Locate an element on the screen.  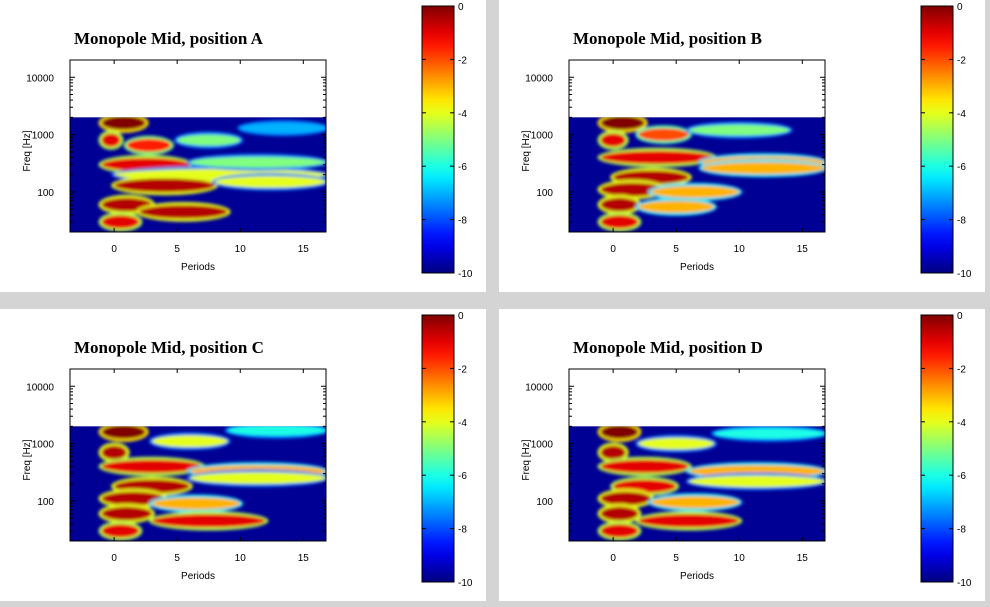
chart-title: Monopole Mid, position A is located at coordinates (169, 38).